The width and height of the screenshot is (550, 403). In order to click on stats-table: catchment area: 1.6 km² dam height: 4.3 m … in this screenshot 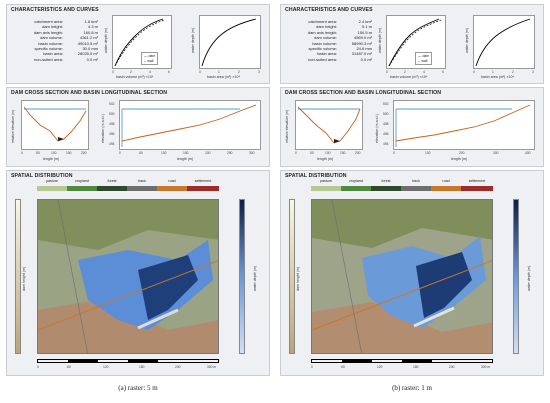, I will do `click(65, 40)`.